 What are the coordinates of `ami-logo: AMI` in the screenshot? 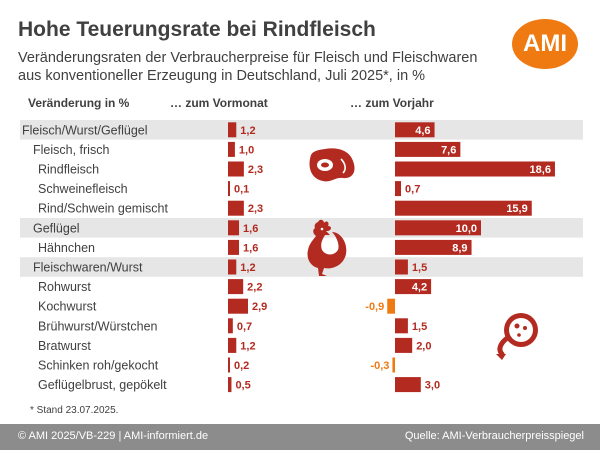 It's located at (545, 44).